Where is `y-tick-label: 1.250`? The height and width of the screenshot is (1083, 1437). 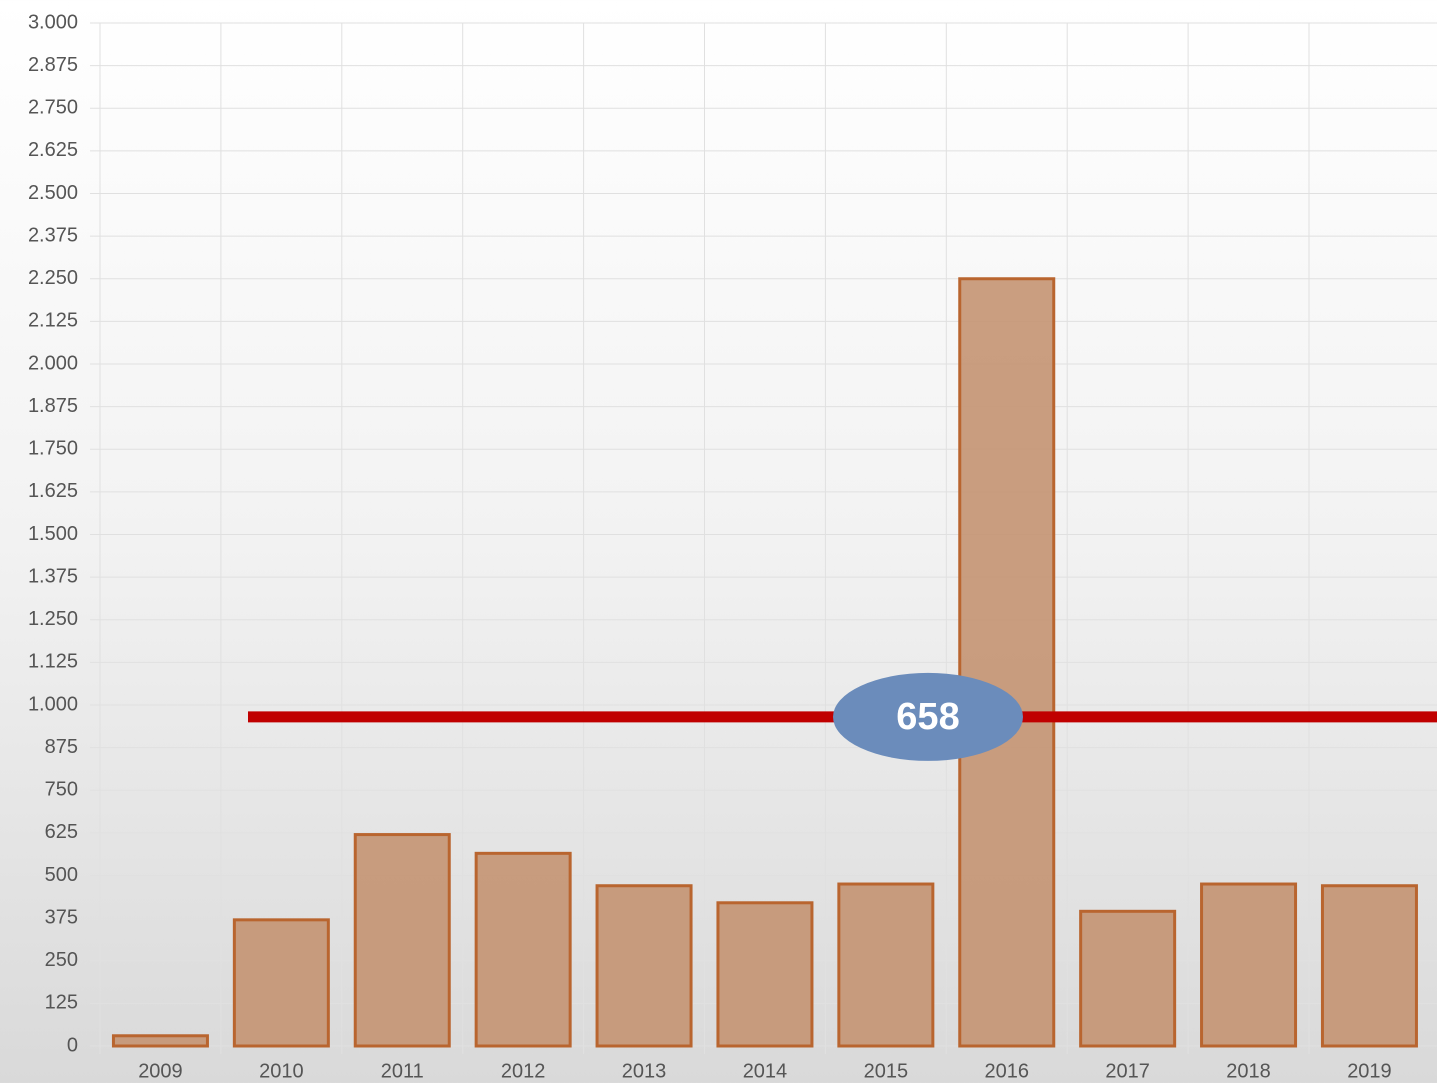
y-tick-label: 1.250 is located at coordinates (53, 619).